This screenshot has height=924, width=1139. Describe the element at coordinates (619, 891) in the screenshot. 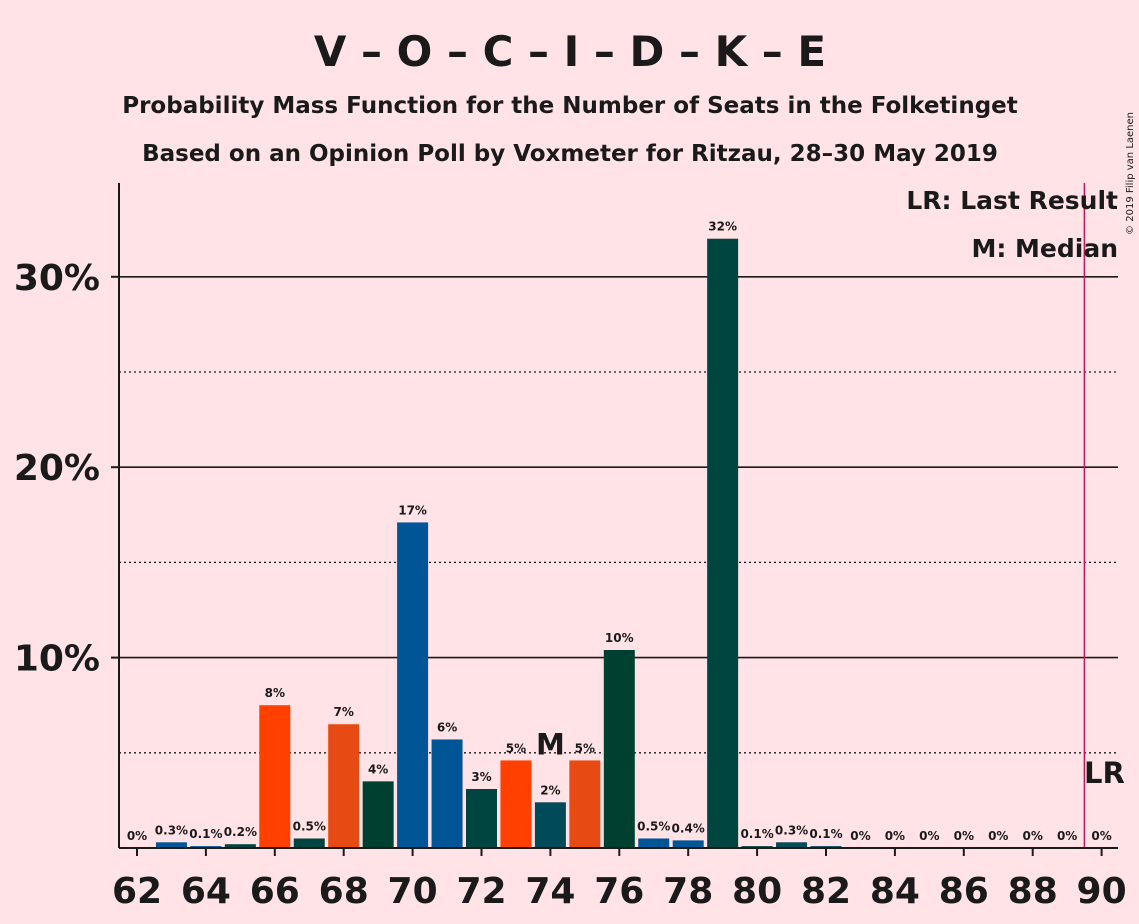

I see `x-tick-label: 76` at that location.